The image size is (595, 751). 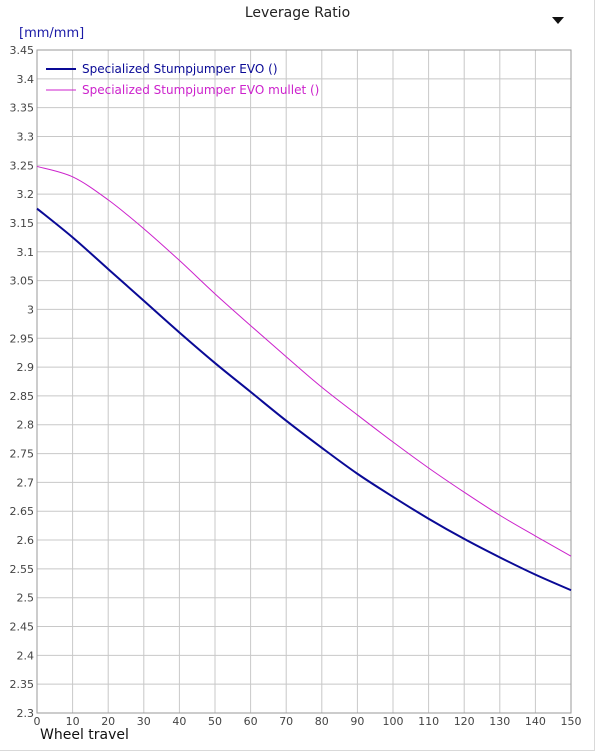 I want to click on x-axis-label: Wheel travel, so click(x=84, y=735).